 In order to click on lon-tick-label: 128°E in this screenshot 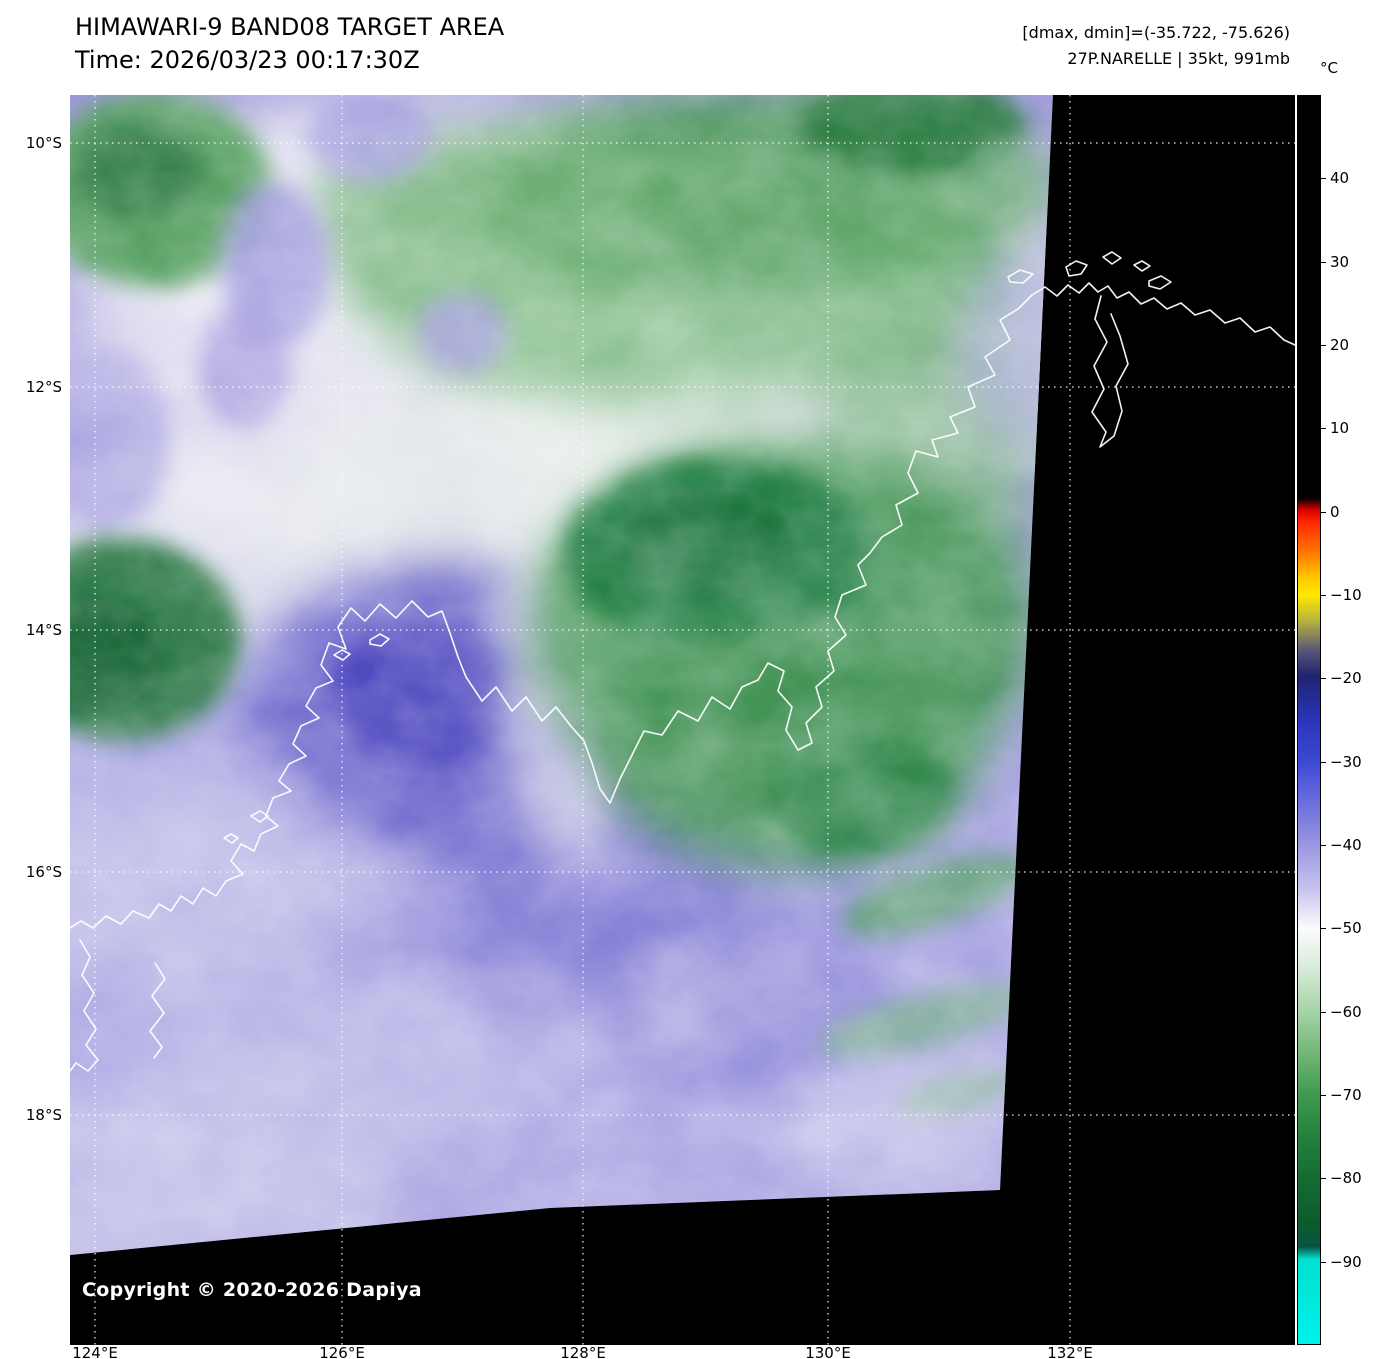, I will do `click(583, 1351)`.